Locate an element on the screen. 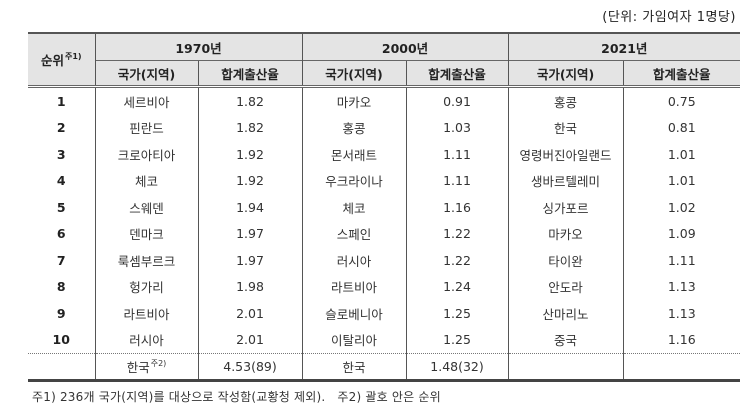 This screenshot has height=411, width=748. tfr-1970: 1.94 is located at coordinates (250, 207).